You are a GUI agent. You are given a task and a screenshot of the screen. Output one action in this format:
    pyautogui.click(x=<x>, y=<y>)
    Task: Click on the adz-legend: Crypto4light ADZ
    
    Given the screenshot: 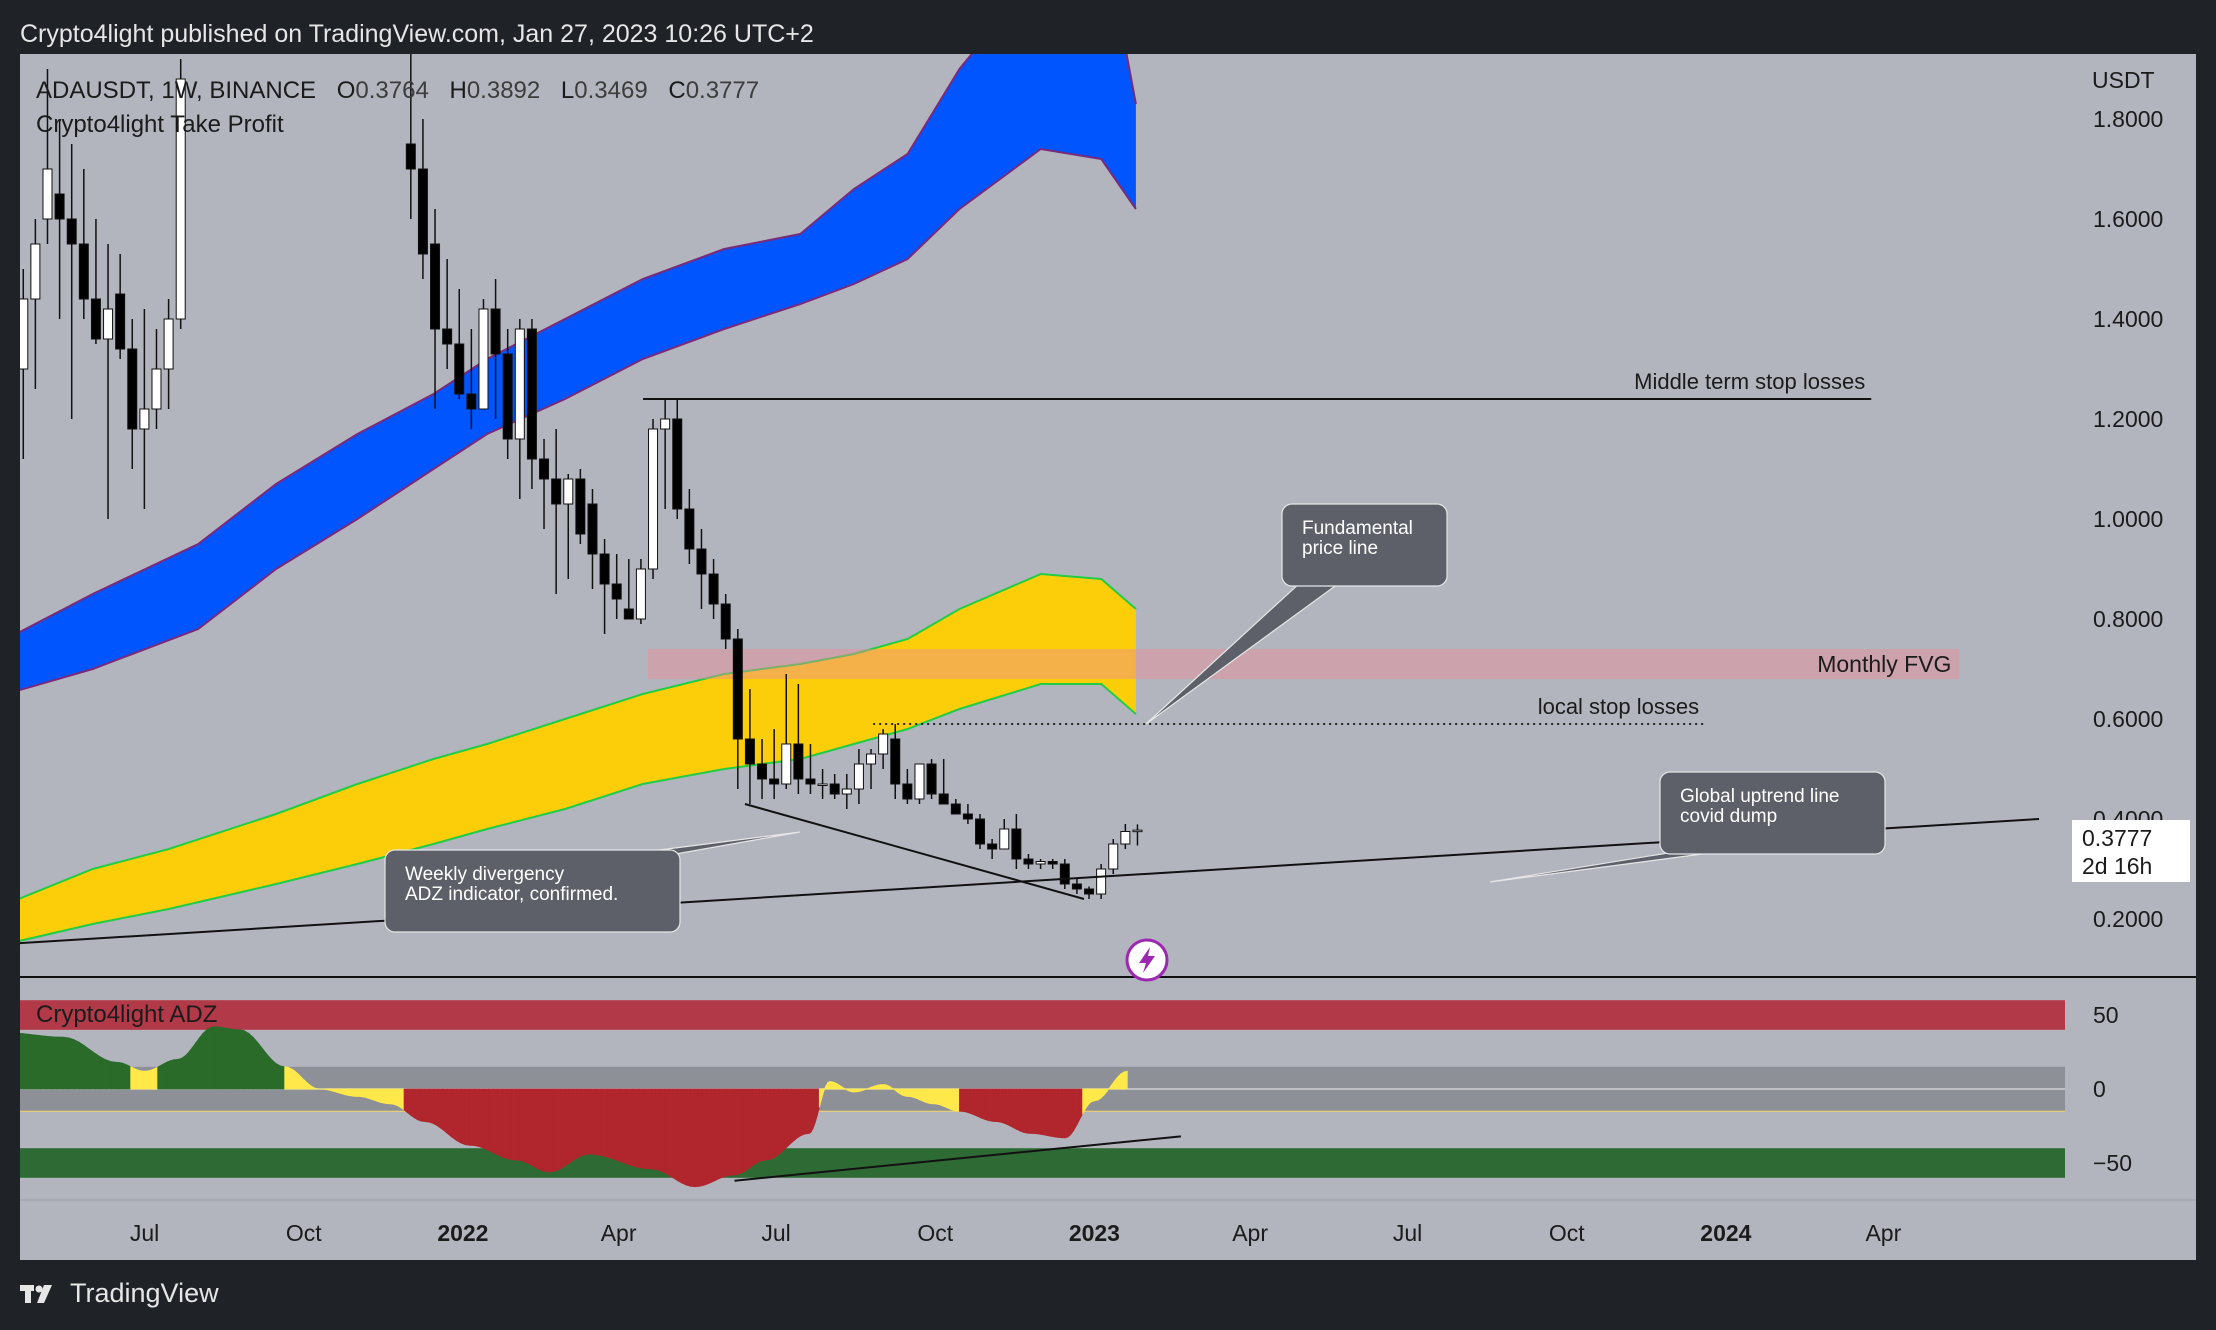 What is the action you would take?
    pyautogui.click(x=126, y=1014)
    